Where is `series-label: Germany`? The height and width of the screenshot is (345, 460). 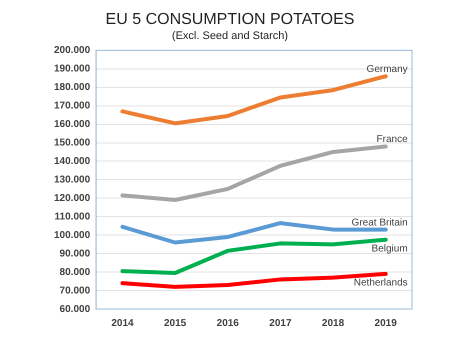 series-label: Germany is located at coordinates (387, 70).